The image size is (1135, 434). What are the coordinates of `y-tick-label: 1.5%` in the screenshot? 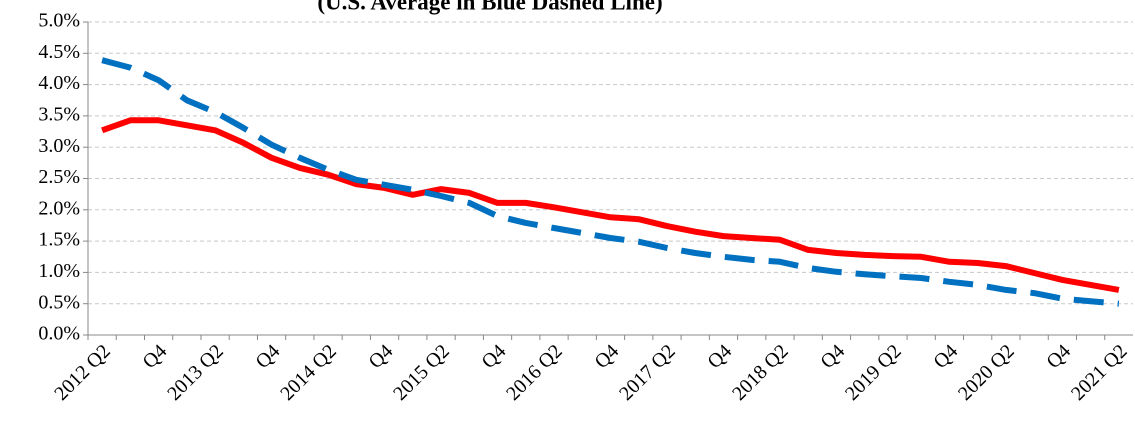 It's located at (59, 240).